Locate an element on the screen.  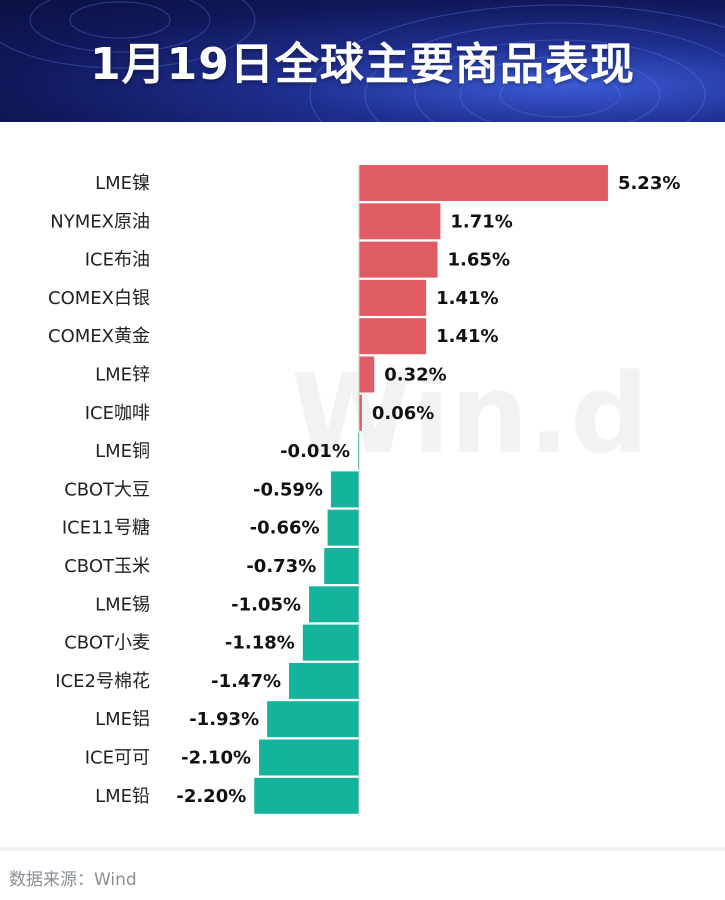
category-label: COMEX黄金 is located at coordinates (99, 336).